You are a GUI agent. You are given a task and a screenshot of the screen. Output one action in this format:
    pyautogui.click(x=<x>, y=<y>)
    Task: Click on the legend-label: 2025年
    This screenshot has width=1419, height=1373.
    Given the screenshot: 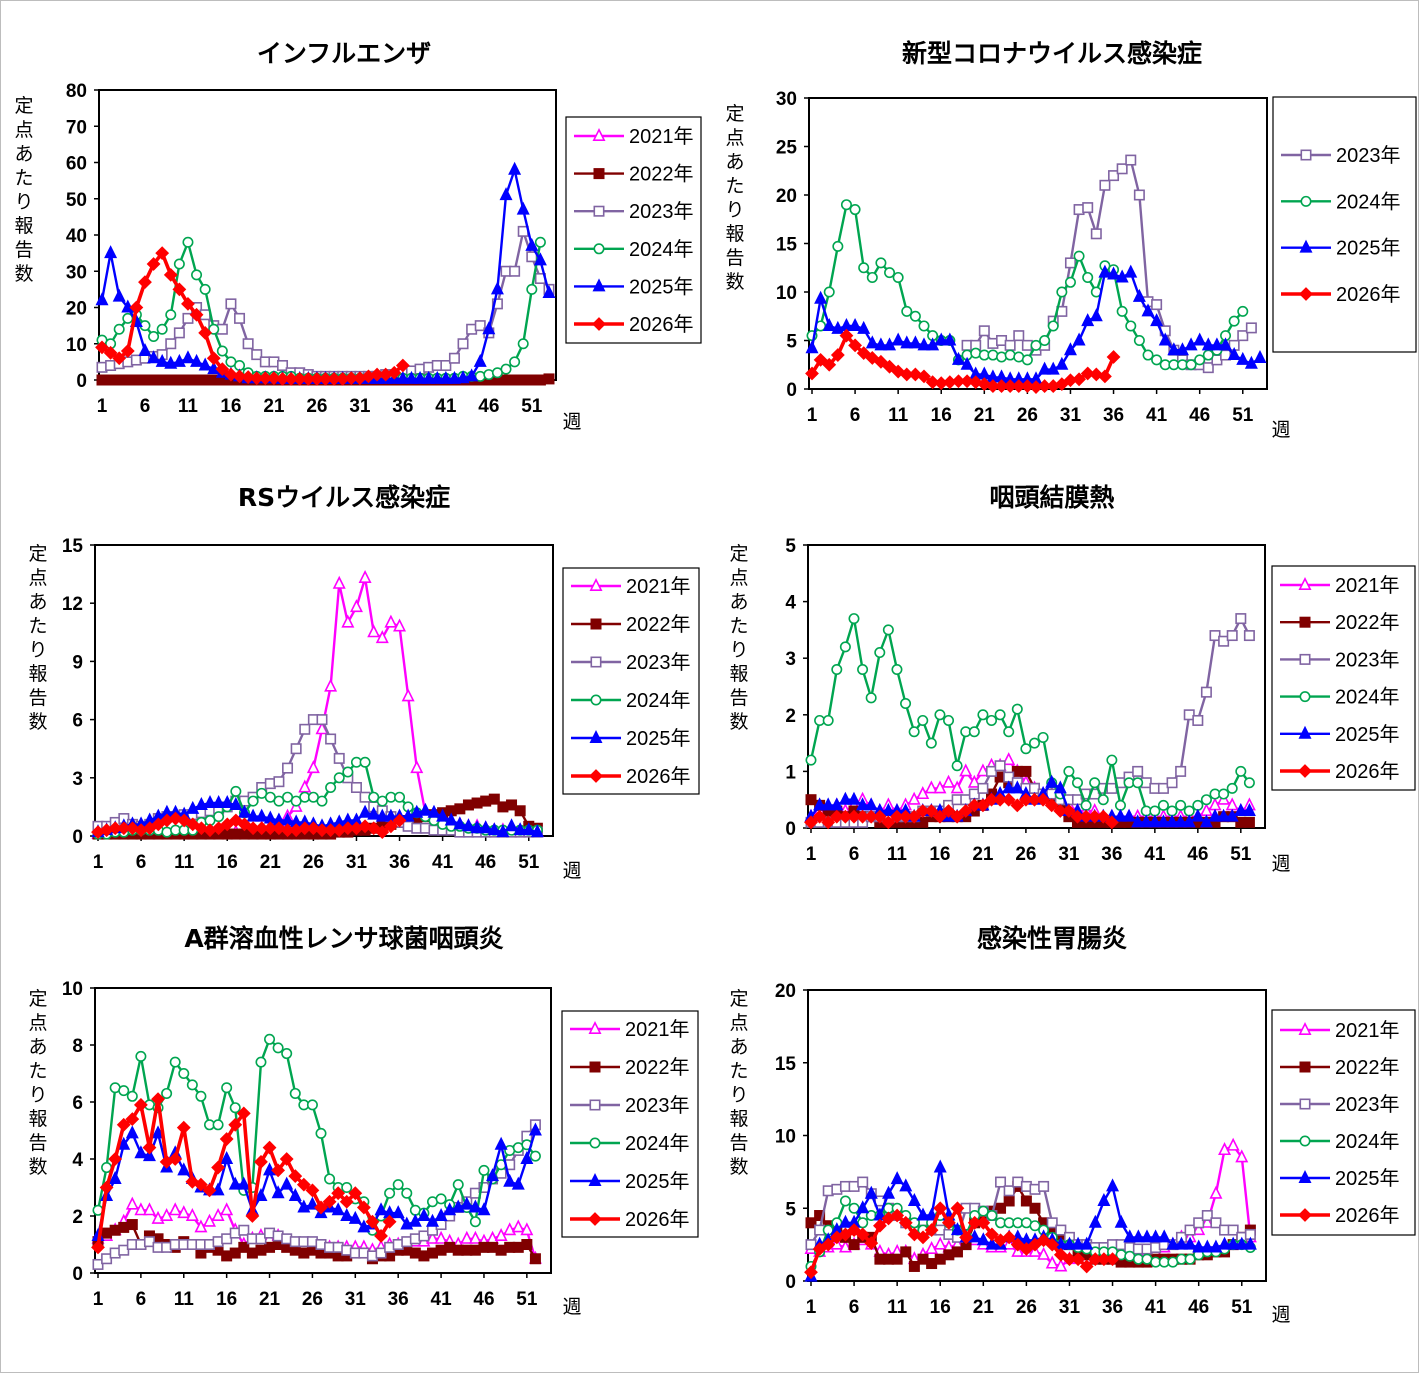 What is the action you would take?
    pyautogui.click(x=658, y=738)
    